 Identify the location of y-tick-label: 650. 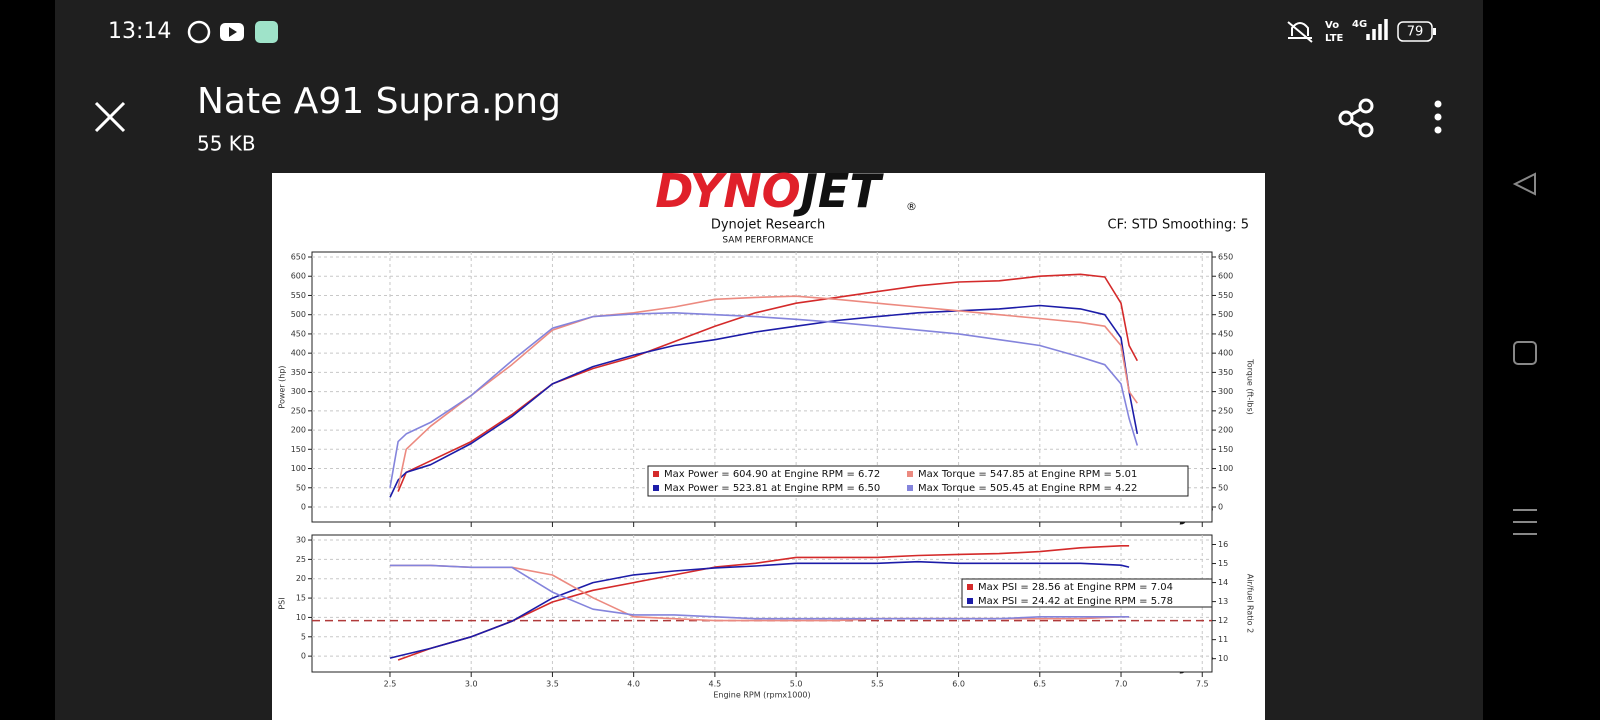
(298, 257).